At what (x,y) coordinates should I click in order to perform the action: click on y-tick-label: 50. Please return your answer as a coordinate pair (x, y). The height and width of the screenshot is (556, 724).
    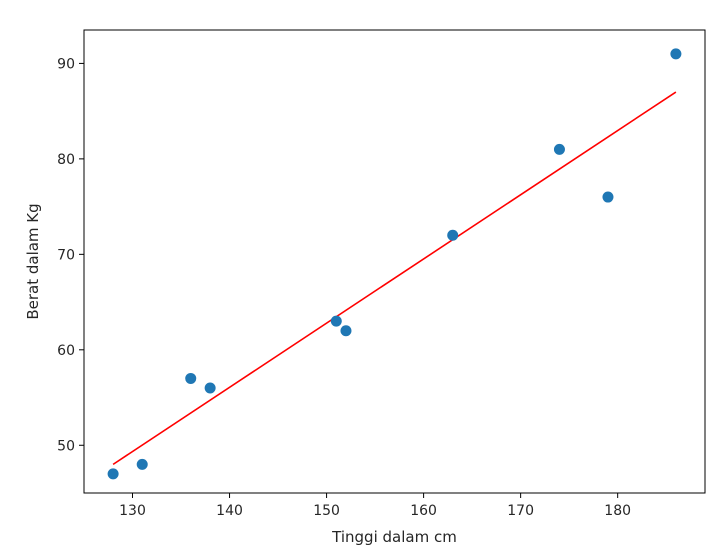
    Looking at the image, I should click on (66, 446).